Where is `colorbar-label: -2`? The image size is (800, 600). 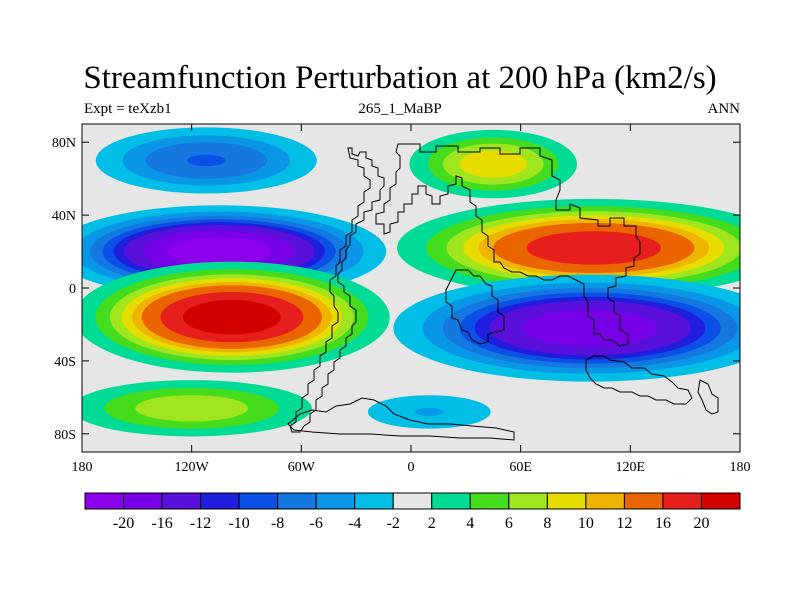
colorbar-label: -2 is located at coordinates (393, 523).